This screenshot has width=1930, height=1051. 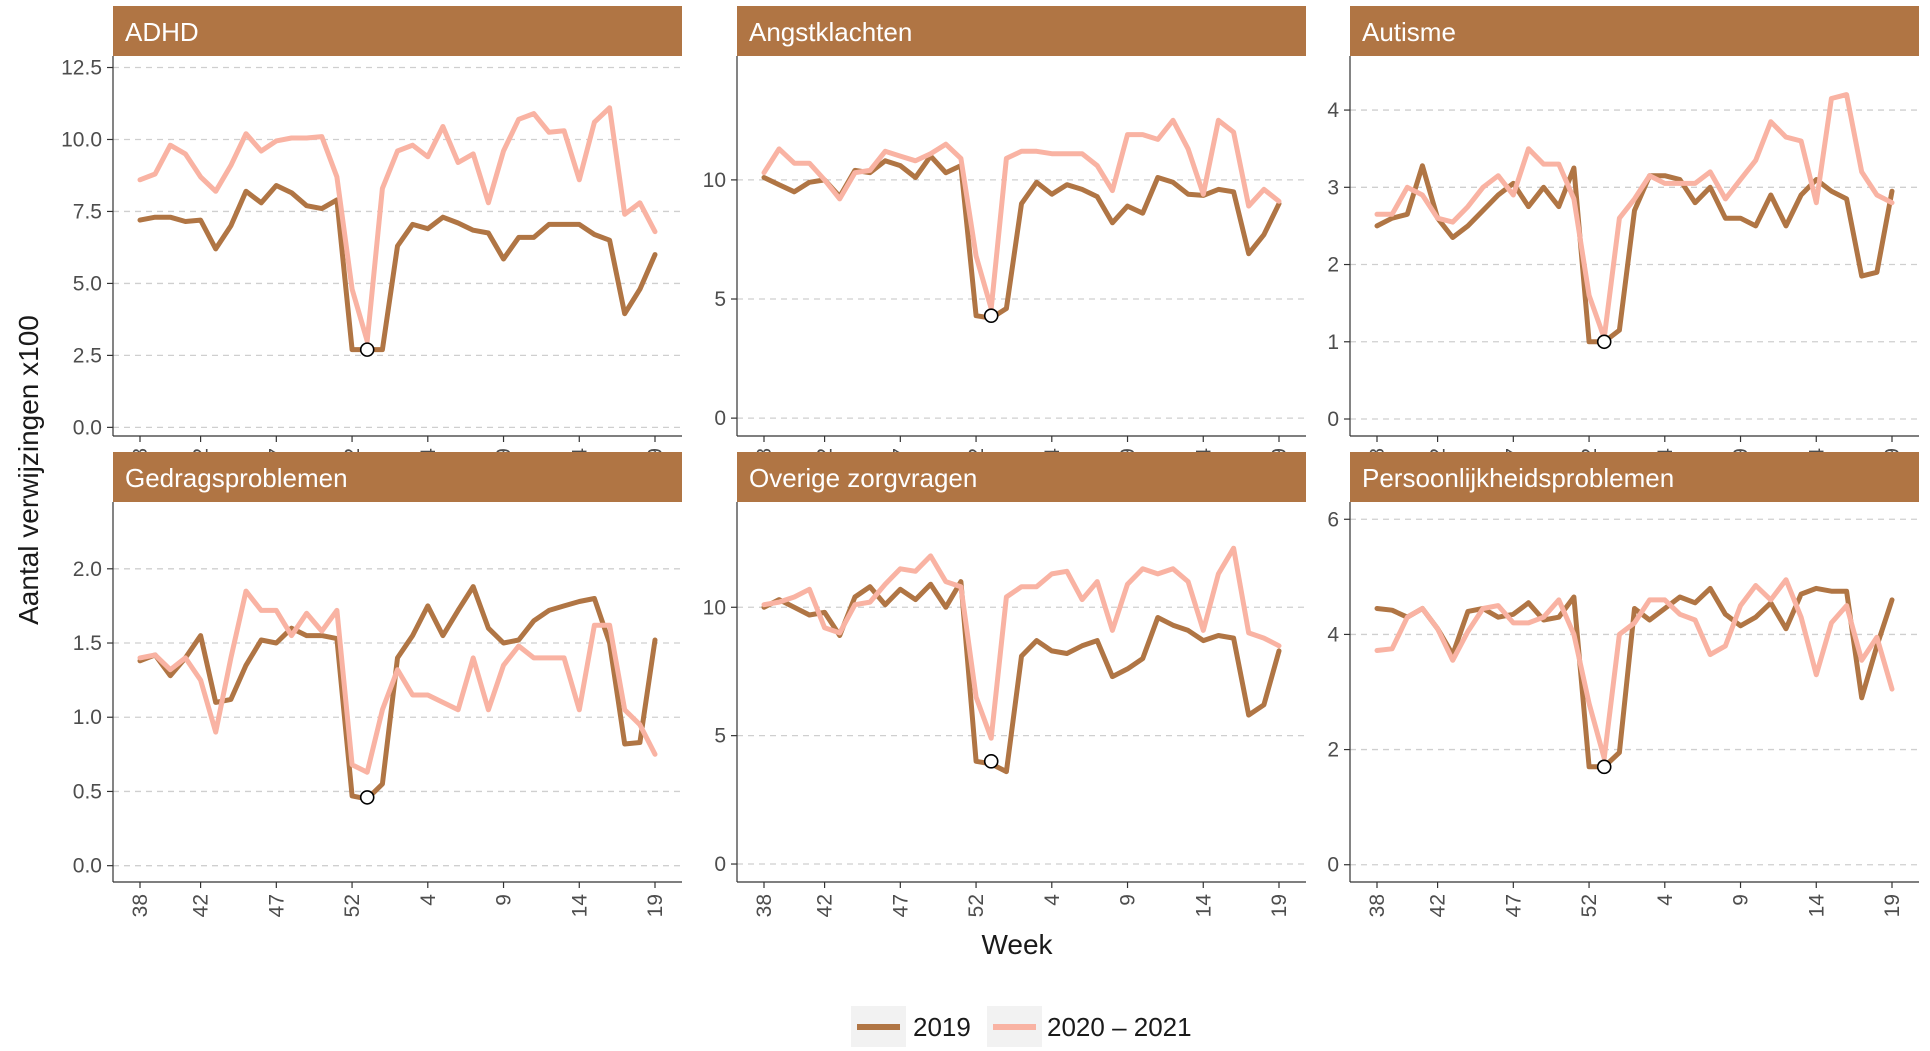 What do you see at coordinates (1333, 519) in the screenshot?
I see `y-tick-label: 6` at bounding box center [1333, 519].